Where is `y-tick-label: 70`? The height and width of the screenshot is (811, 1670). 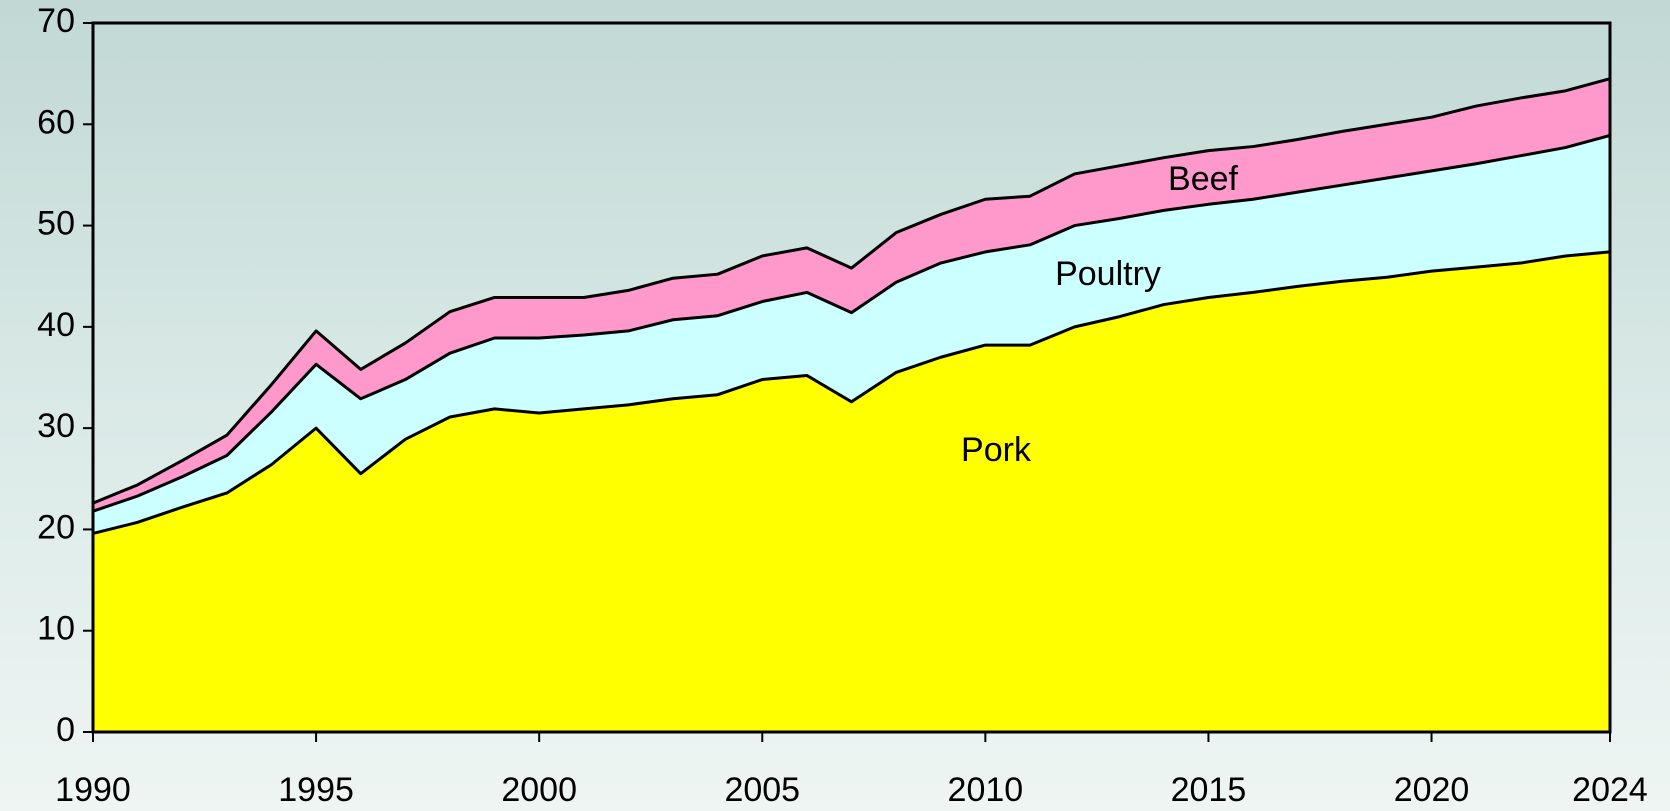
y-tick-label: 70 is located at coordinates (56, 21).